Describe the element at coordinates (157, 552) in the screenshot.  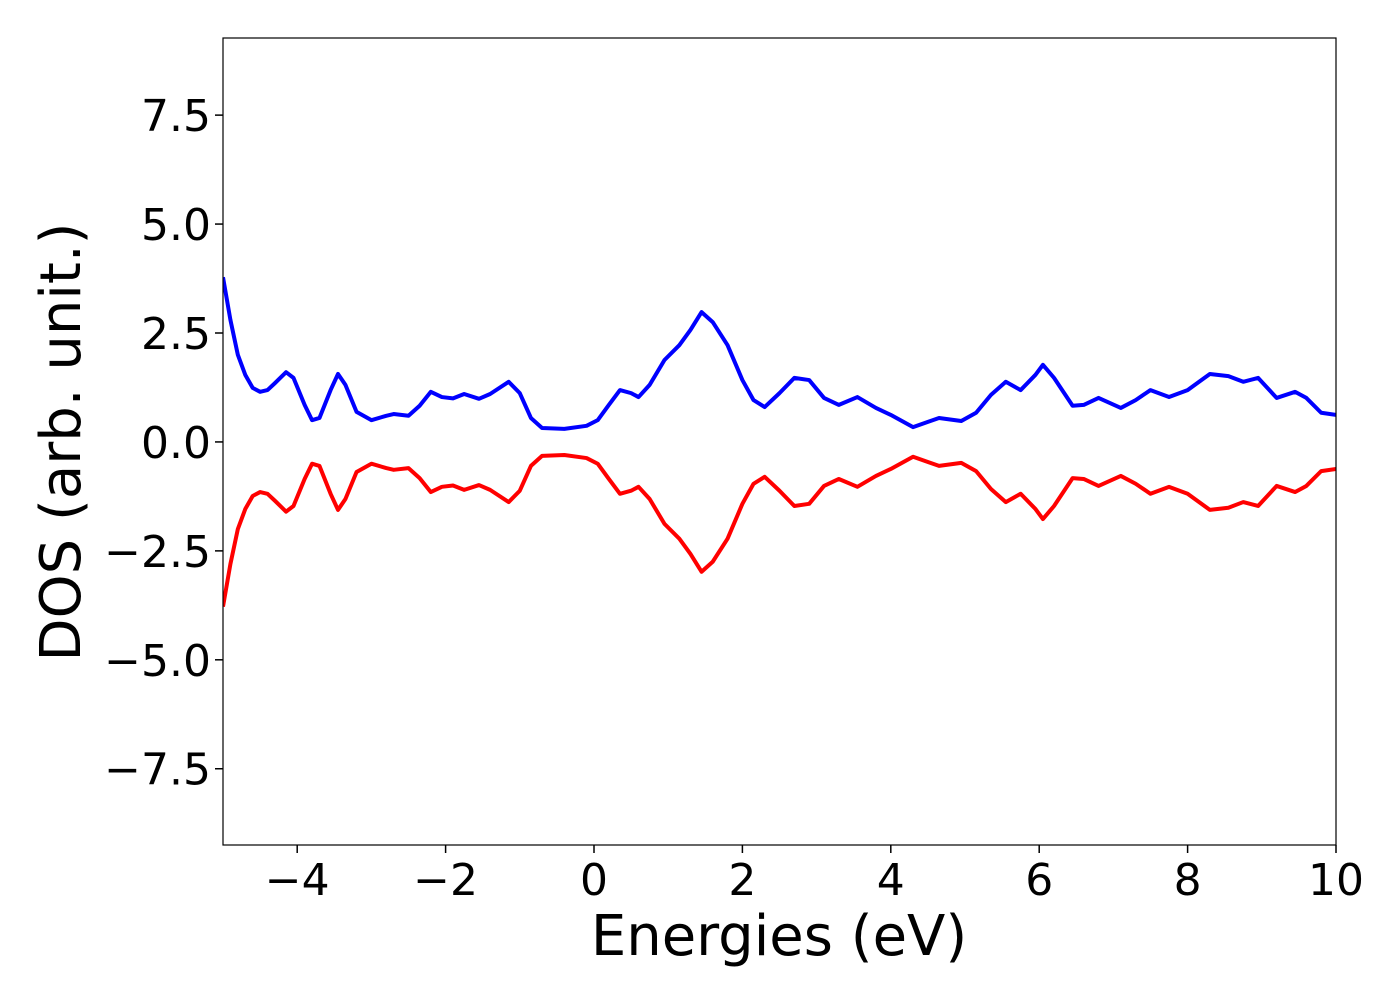
I see `y-tick-label: −2.5` at that location.